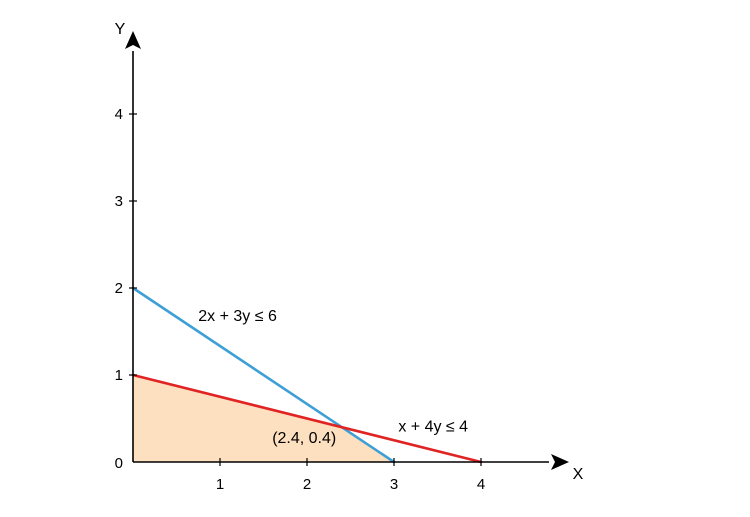  What do you see at coordinates (481, 484) in the screenshot?
I see `x-tick-label: 4` at bounding box center [481, 484].